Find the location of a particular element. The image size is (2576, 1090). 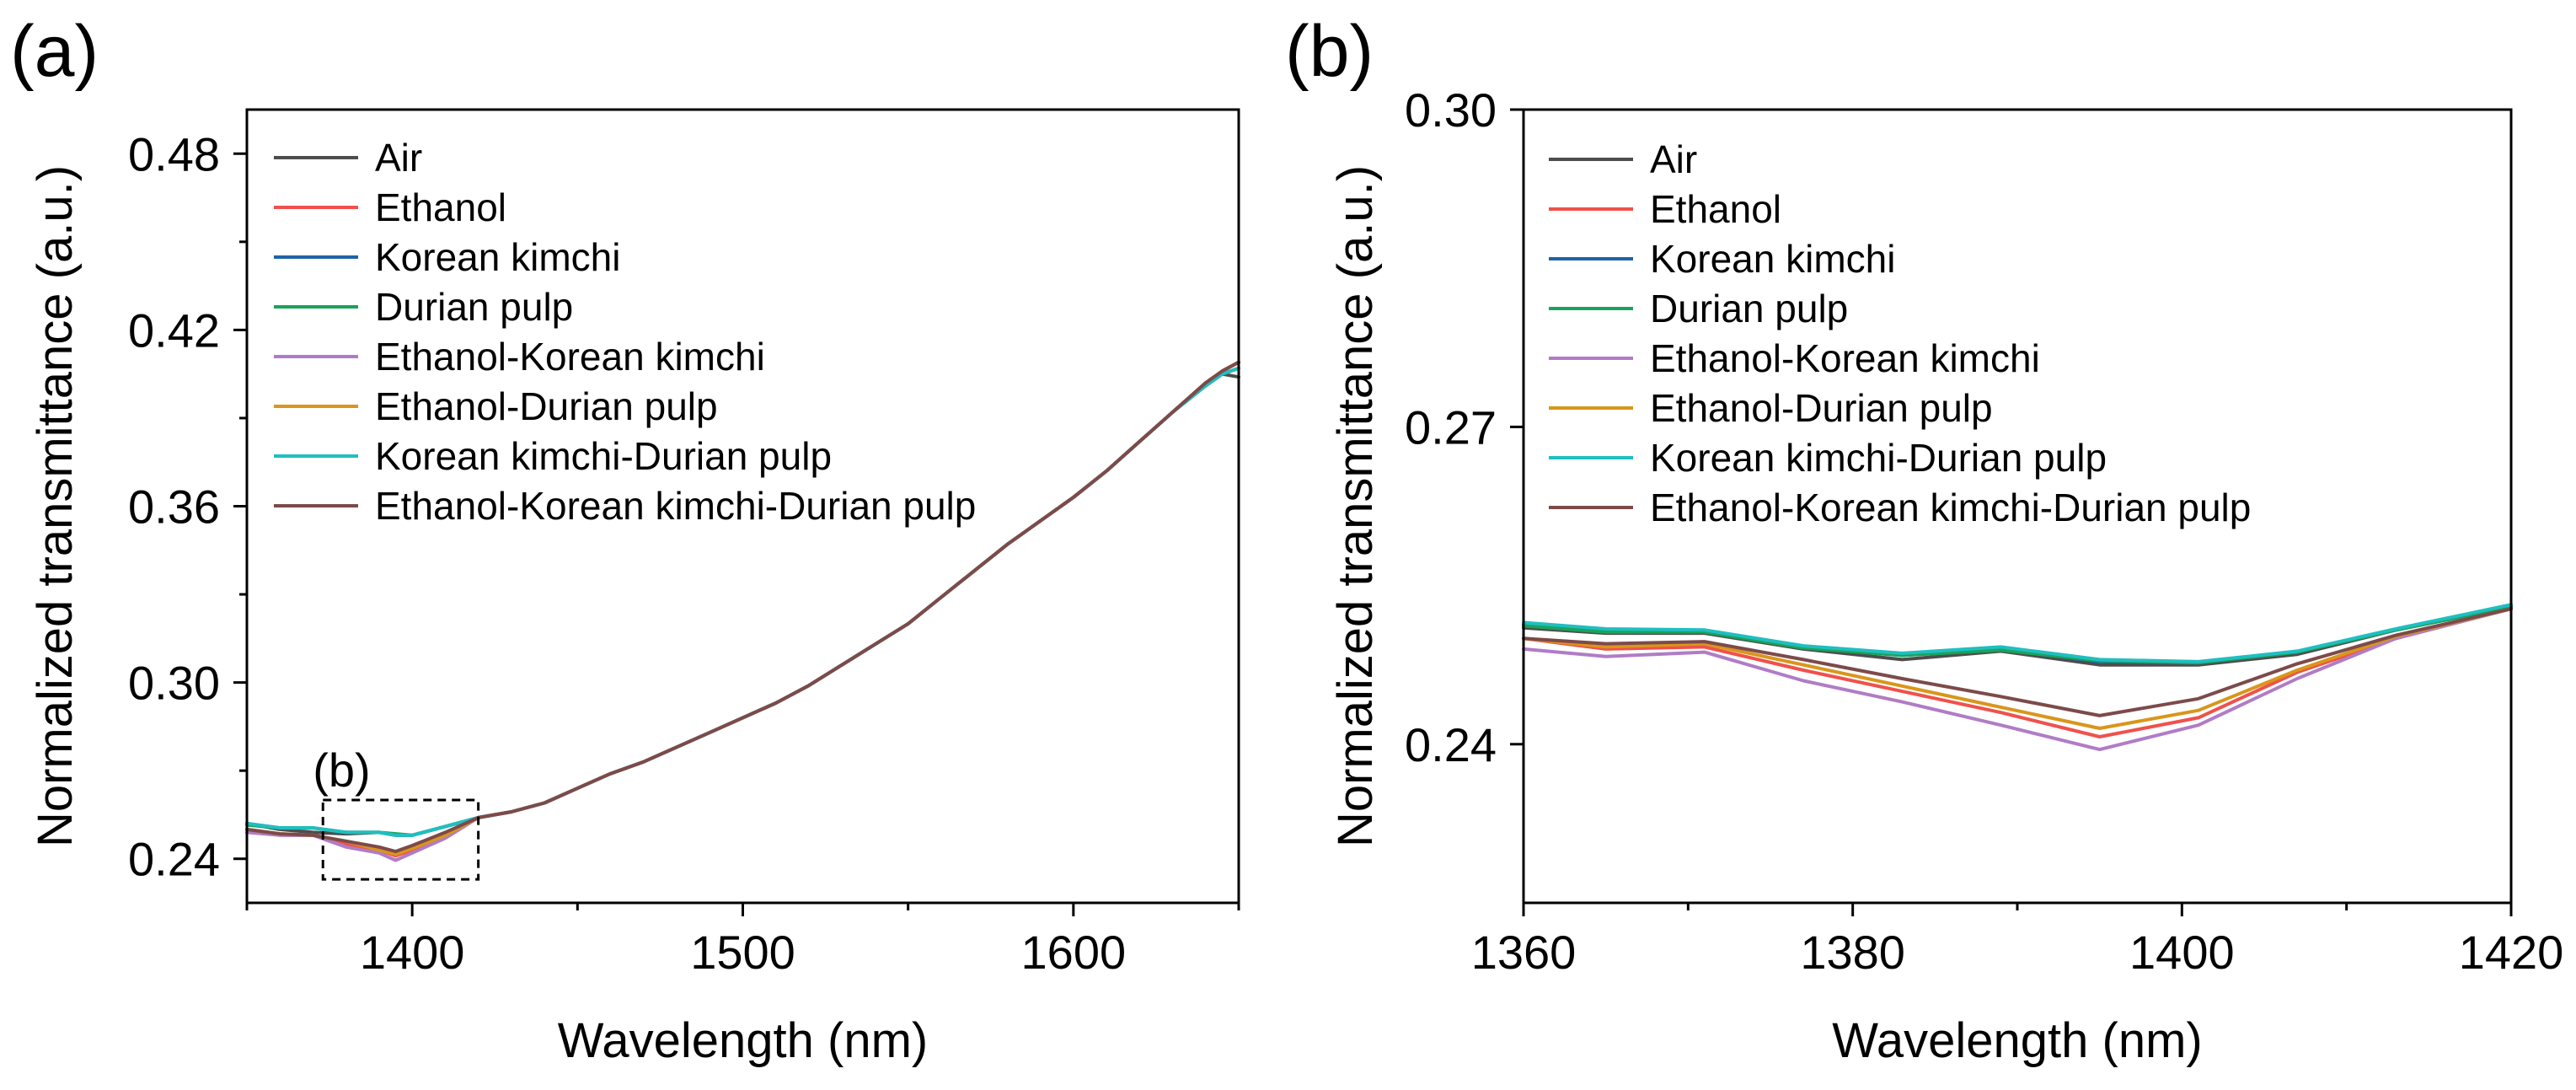

x-tick-label-1: 1500 is located at coordinates (742, 952).